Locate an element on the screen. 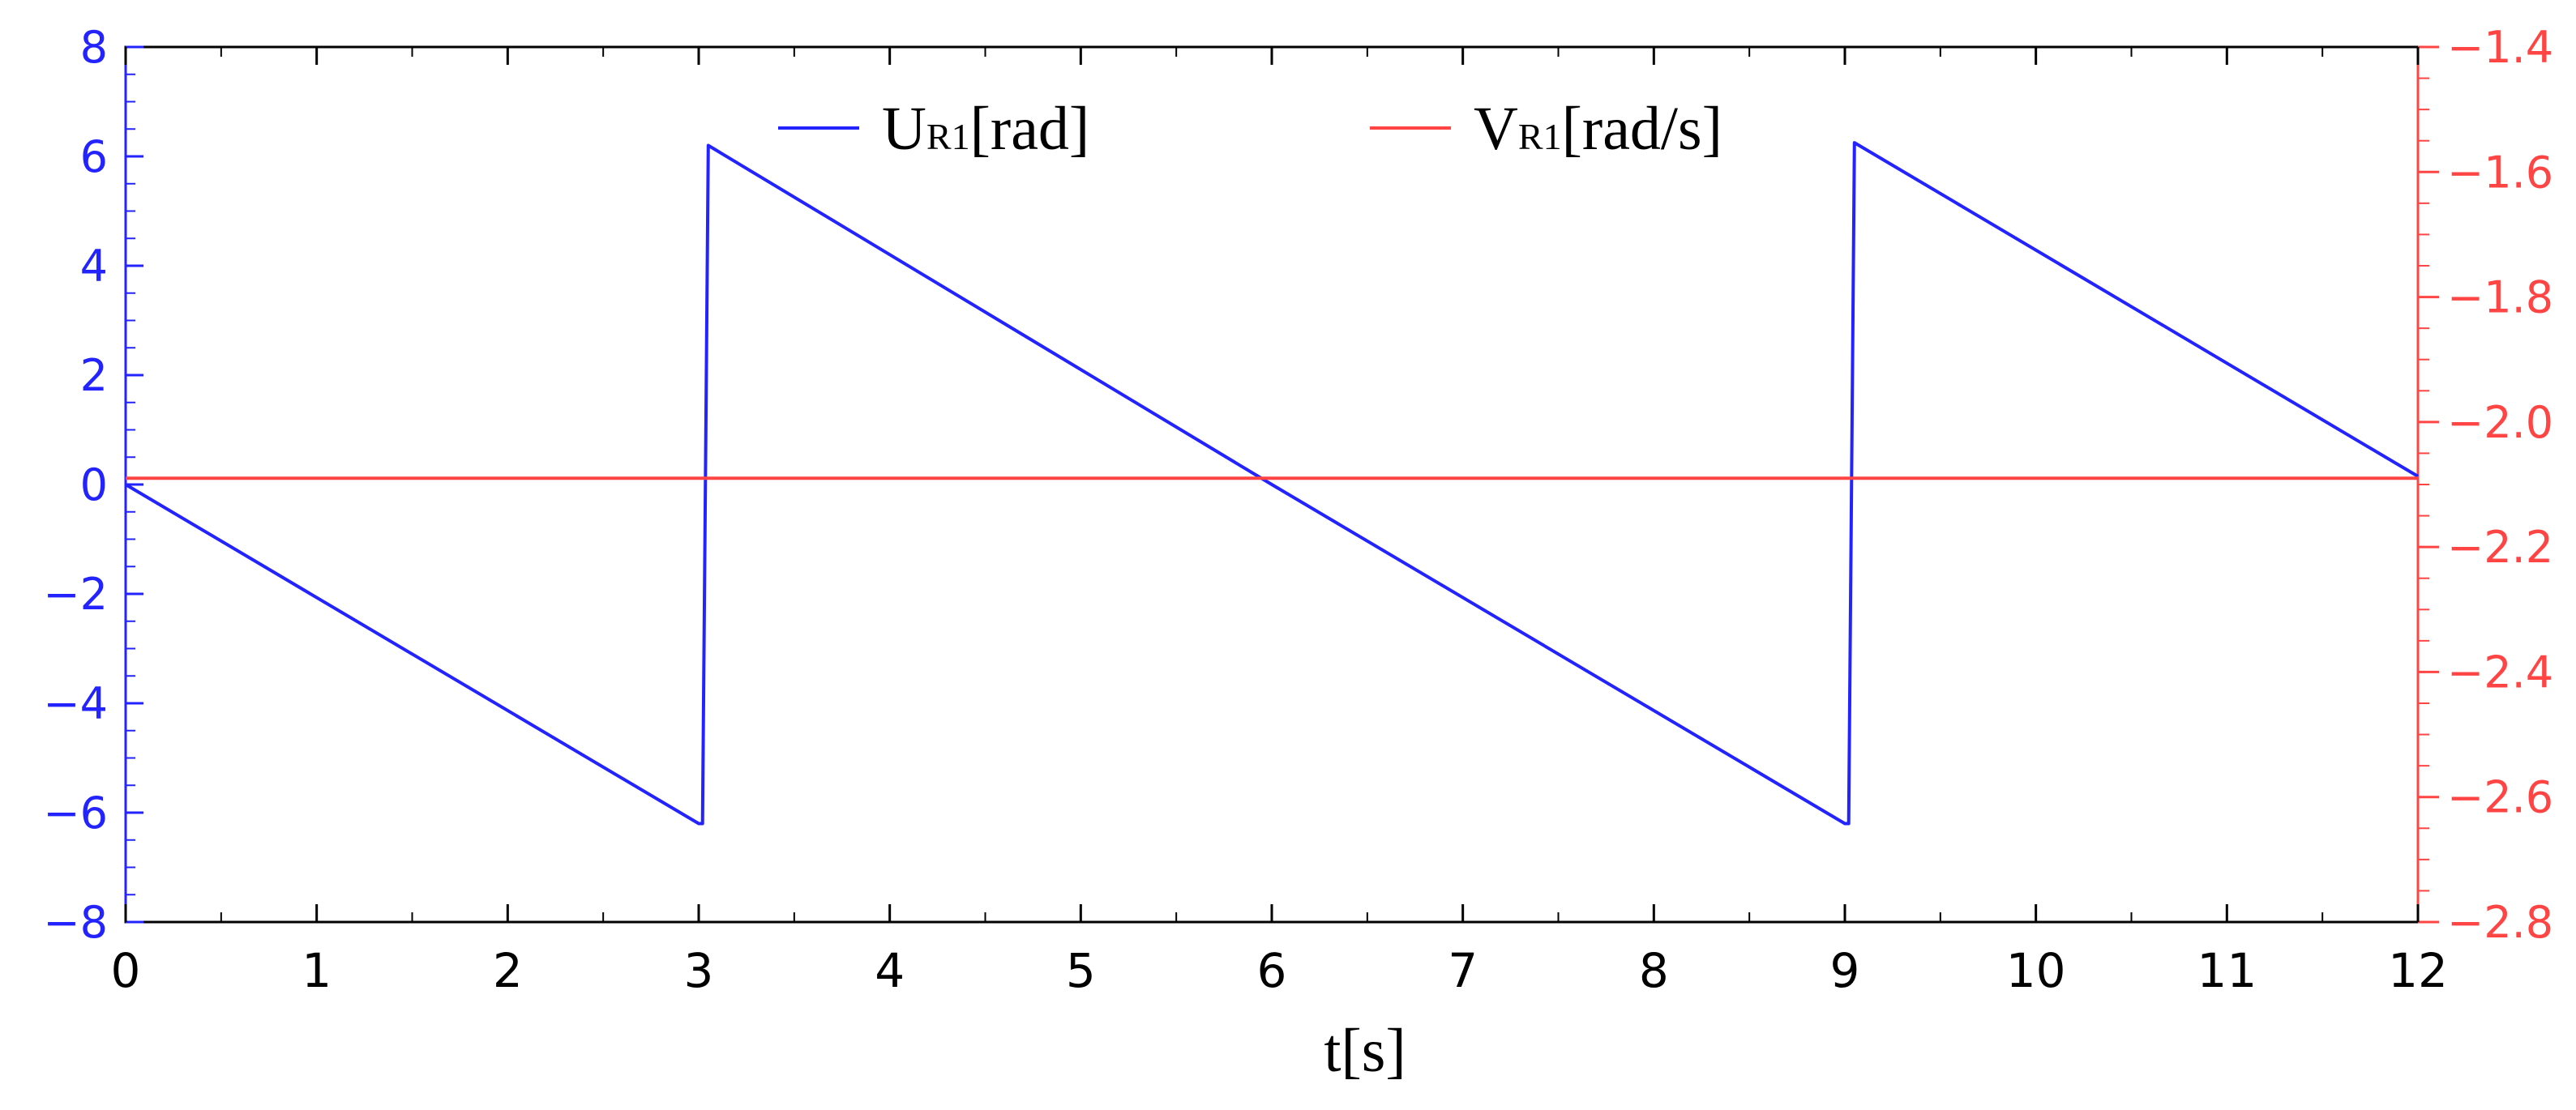 Image resolution: width=2576 pixels, height=1110 pixels. x-tick-label: 2 is located at coordinates (508, 970).